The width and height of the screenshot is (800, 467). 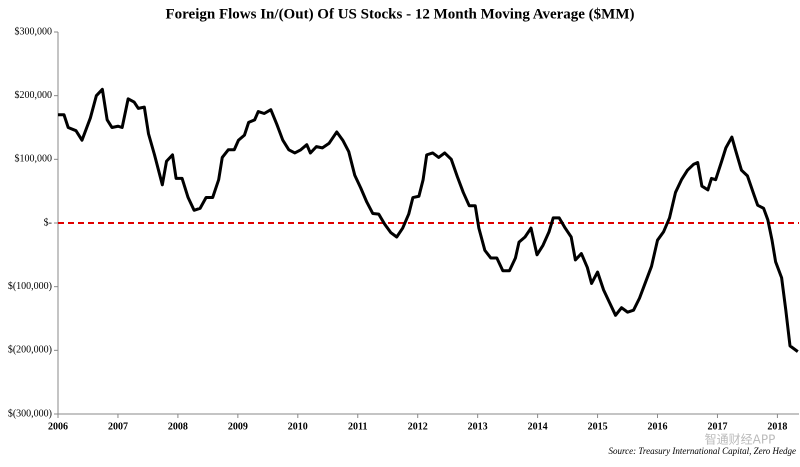 I want to click on y-tick-label: $200,000, so click(x=34, y=95).